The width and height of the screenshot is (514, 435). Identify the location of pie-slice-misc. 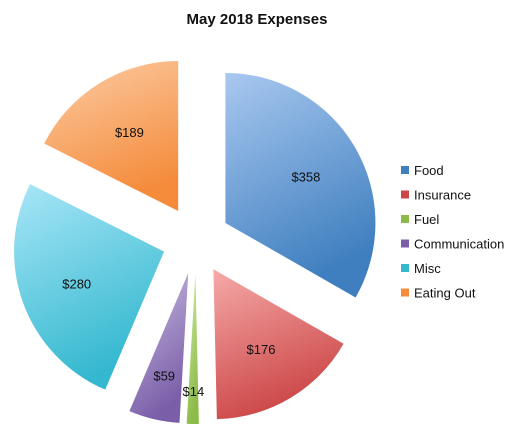
(89, 287).